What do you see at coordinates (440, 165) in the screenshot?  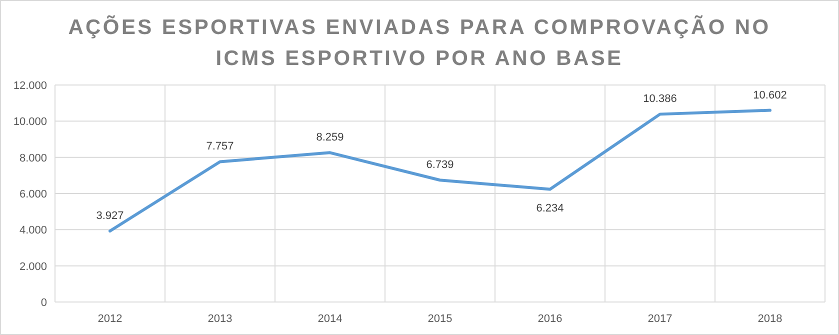 I see `data-label: 6.739` at bounding box center [440, 165].